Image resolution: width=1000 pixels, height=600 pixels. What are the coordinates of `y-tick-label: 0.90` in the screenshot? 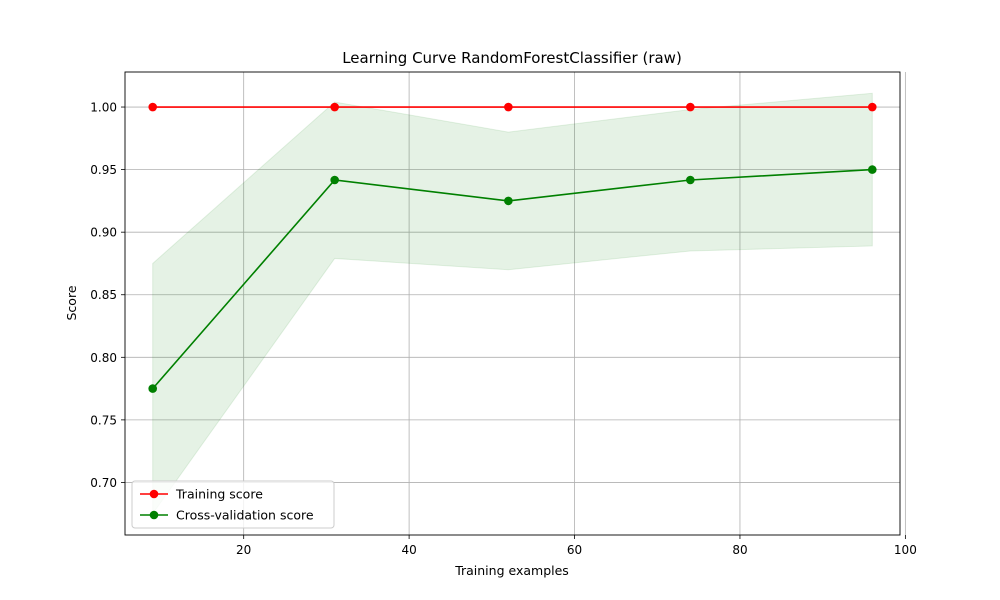 It's located at (103, 233).